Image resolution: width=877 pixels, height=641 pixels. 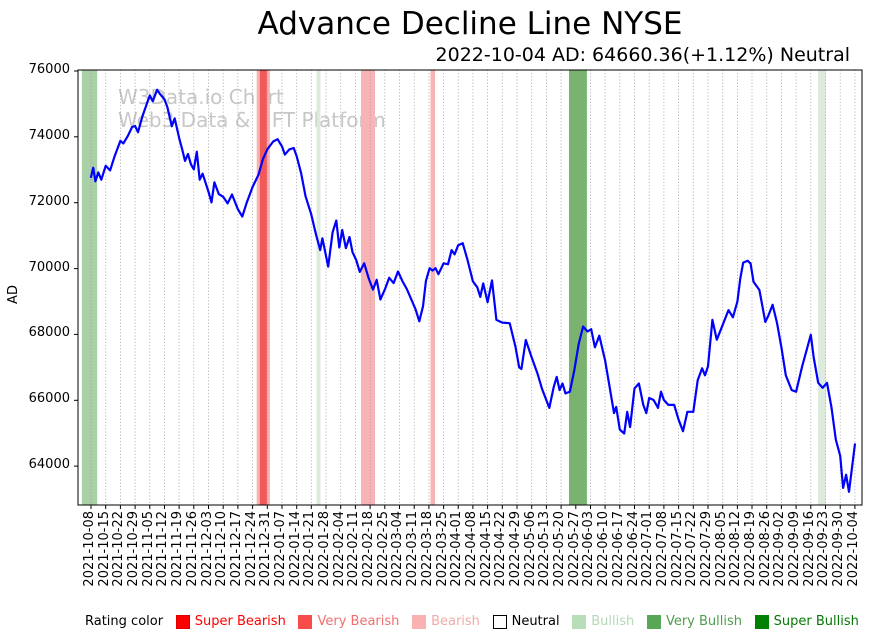 I want to click on x-tick-label: 2022-03-18, so click(x=427, y=549).